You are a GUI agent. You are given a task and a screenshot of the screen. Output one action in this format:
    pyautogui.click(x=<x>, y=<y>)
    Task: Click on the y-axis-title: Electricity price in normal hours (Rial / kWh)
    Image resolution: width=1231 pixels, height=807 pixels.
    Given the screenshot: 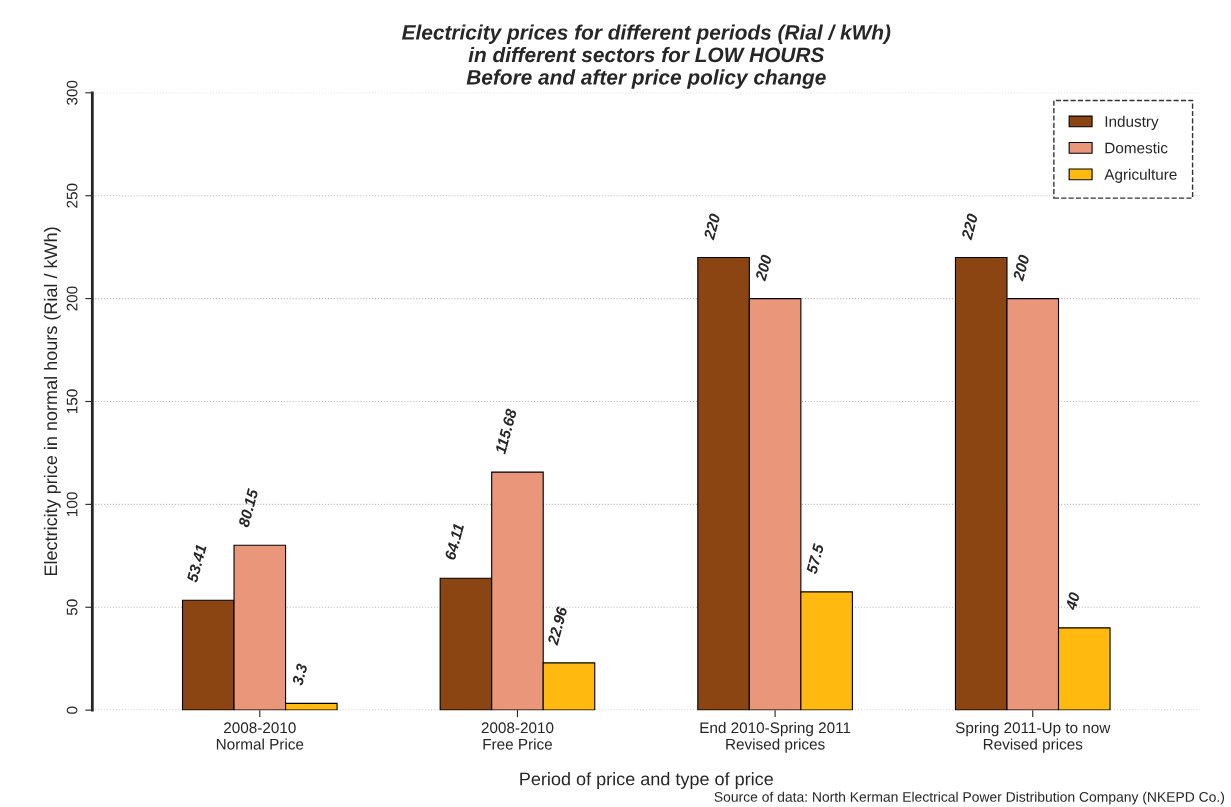 What is the action you would take?
    pyautogui.click(x=52, y=401)
    